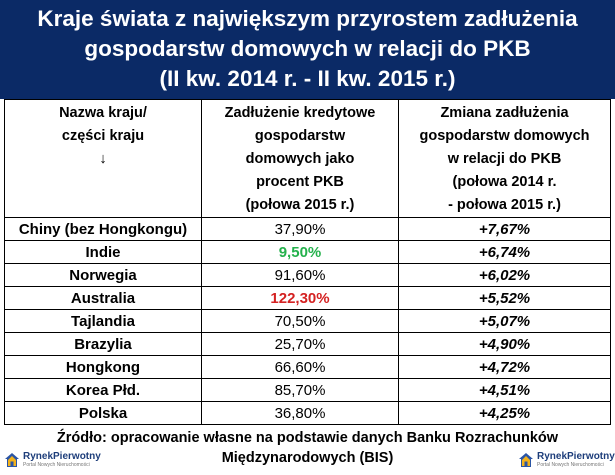  Describe the element at coordinates (300, 113) in the screenshot. I see `header-debt-line: Zadłużenie kredytowe` at that location.